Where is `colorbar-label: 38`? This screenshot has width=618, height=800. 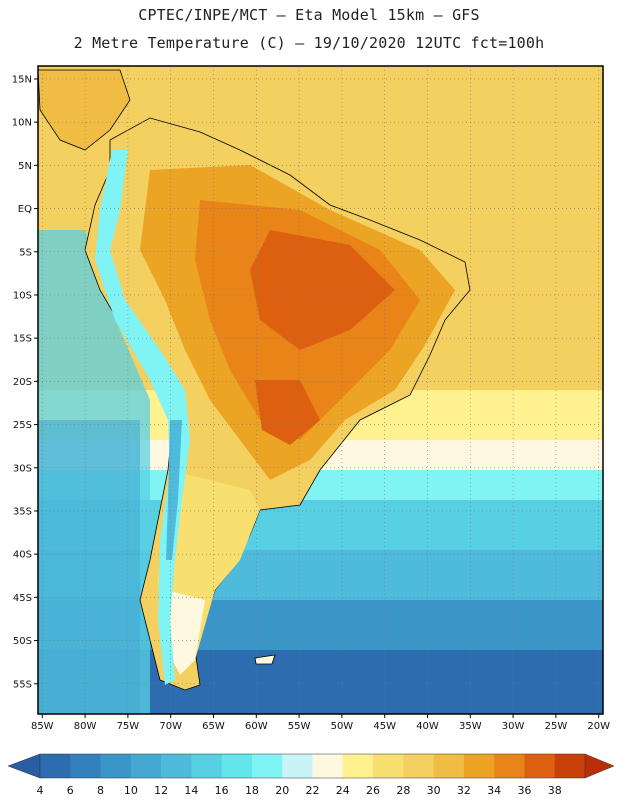
colorbar-label: 38 is located at coordinates (555, 790).